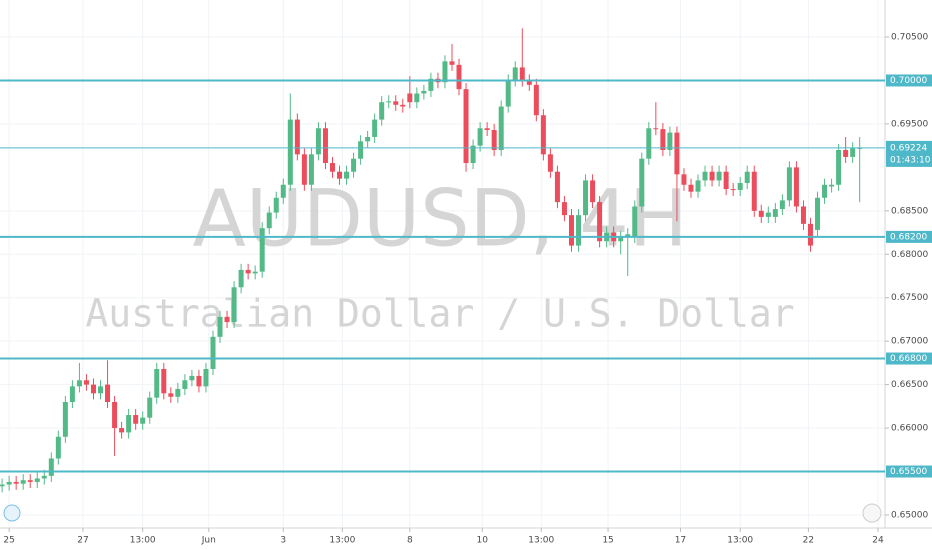 Image resolution: width=932 pixels, height=550 pixels. Describe the element at coordinates (909, 124) in the screenshot. I see `y-tick-label: 0.69500` at that location.